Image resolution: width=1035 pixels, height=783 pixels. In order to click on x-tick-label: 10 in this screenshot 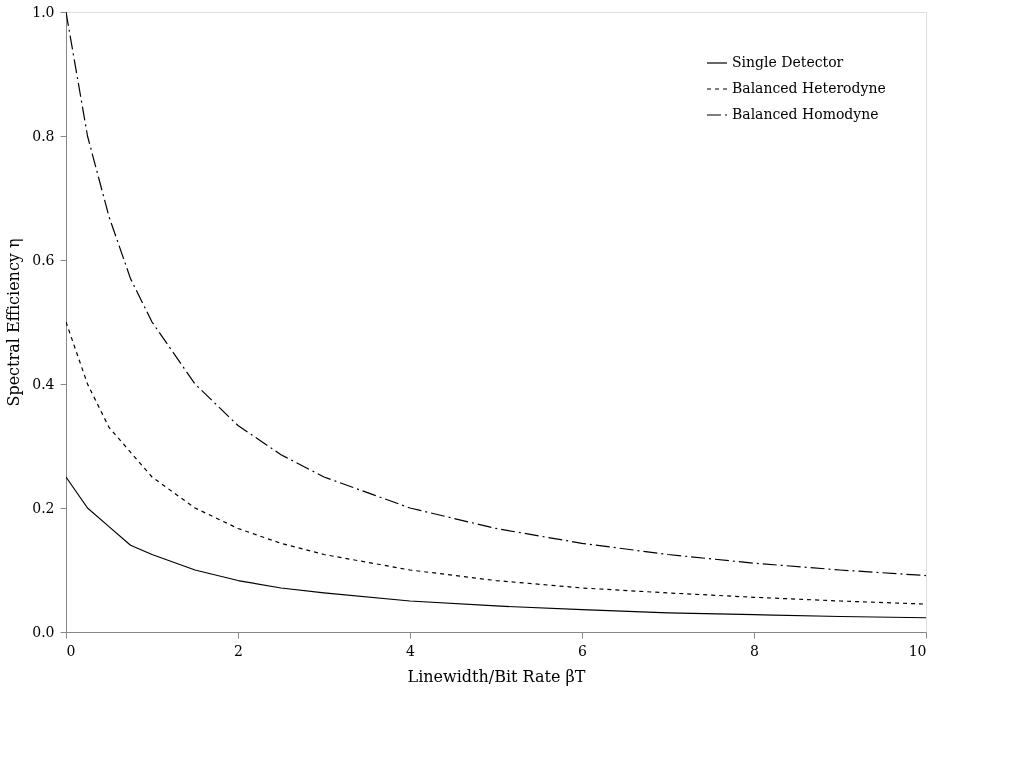, I will do `click(917, 650)`.